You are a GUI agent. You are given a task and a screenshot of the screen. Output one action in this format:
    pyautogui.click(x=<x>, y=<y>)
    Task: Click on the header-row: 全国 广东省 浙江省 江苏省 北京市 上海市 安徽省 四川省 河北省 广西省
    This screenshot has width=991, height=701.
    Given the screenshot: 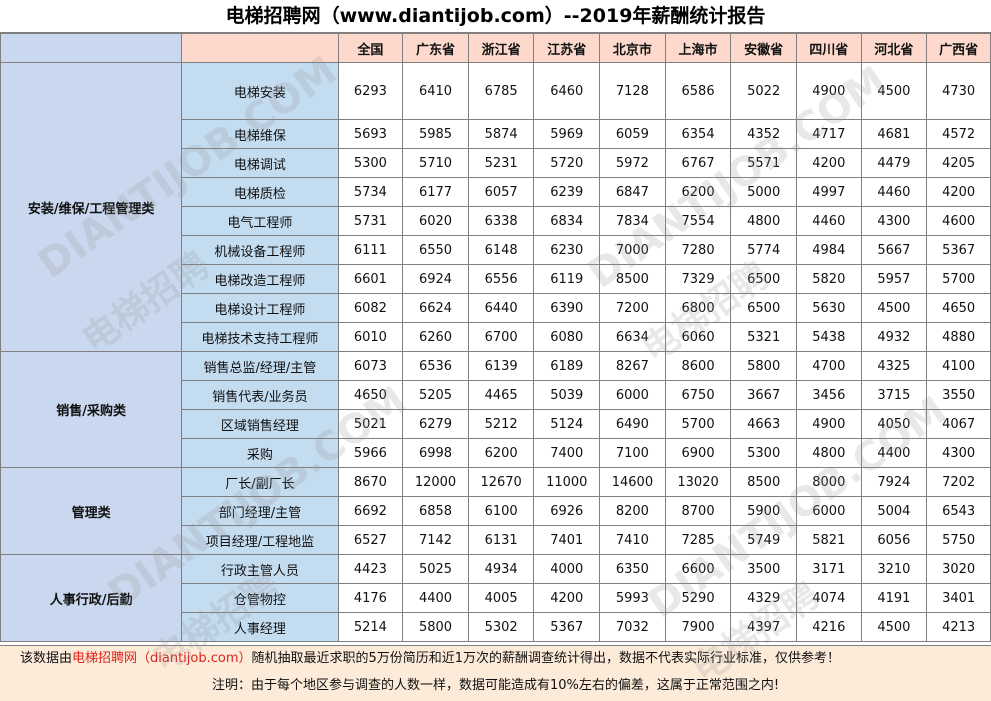 What is the action you would take?
    pyautogui.click(x=495, y=48)
    